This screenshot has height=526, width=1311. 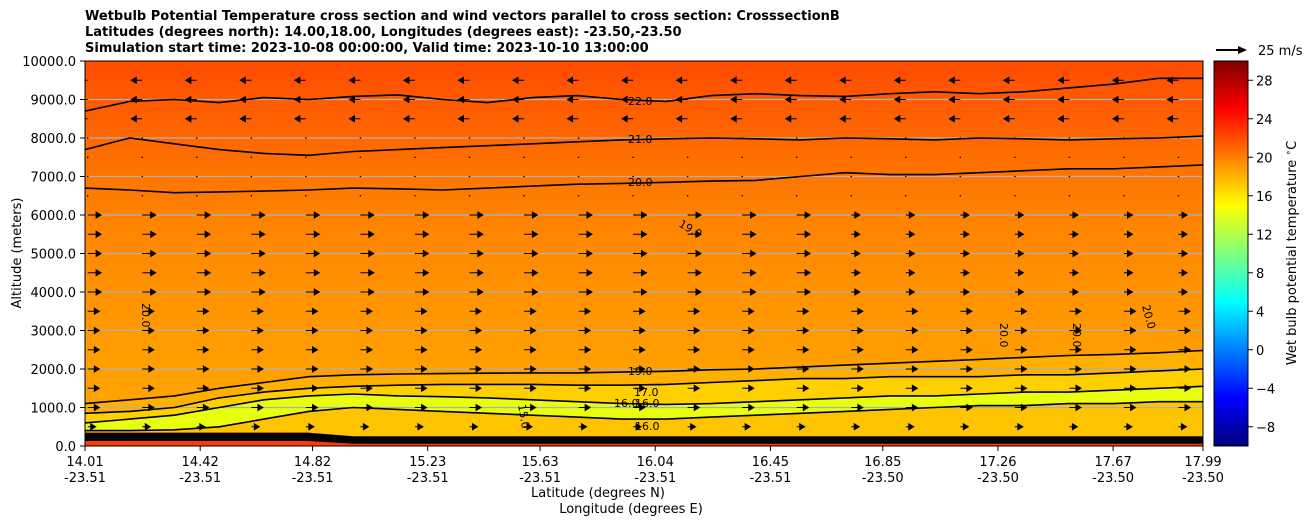 What do you see at coordinates (1242, 50) in the screenshot?
I see `quiver-key-arrowhead` at bounding box center [1242, 50].